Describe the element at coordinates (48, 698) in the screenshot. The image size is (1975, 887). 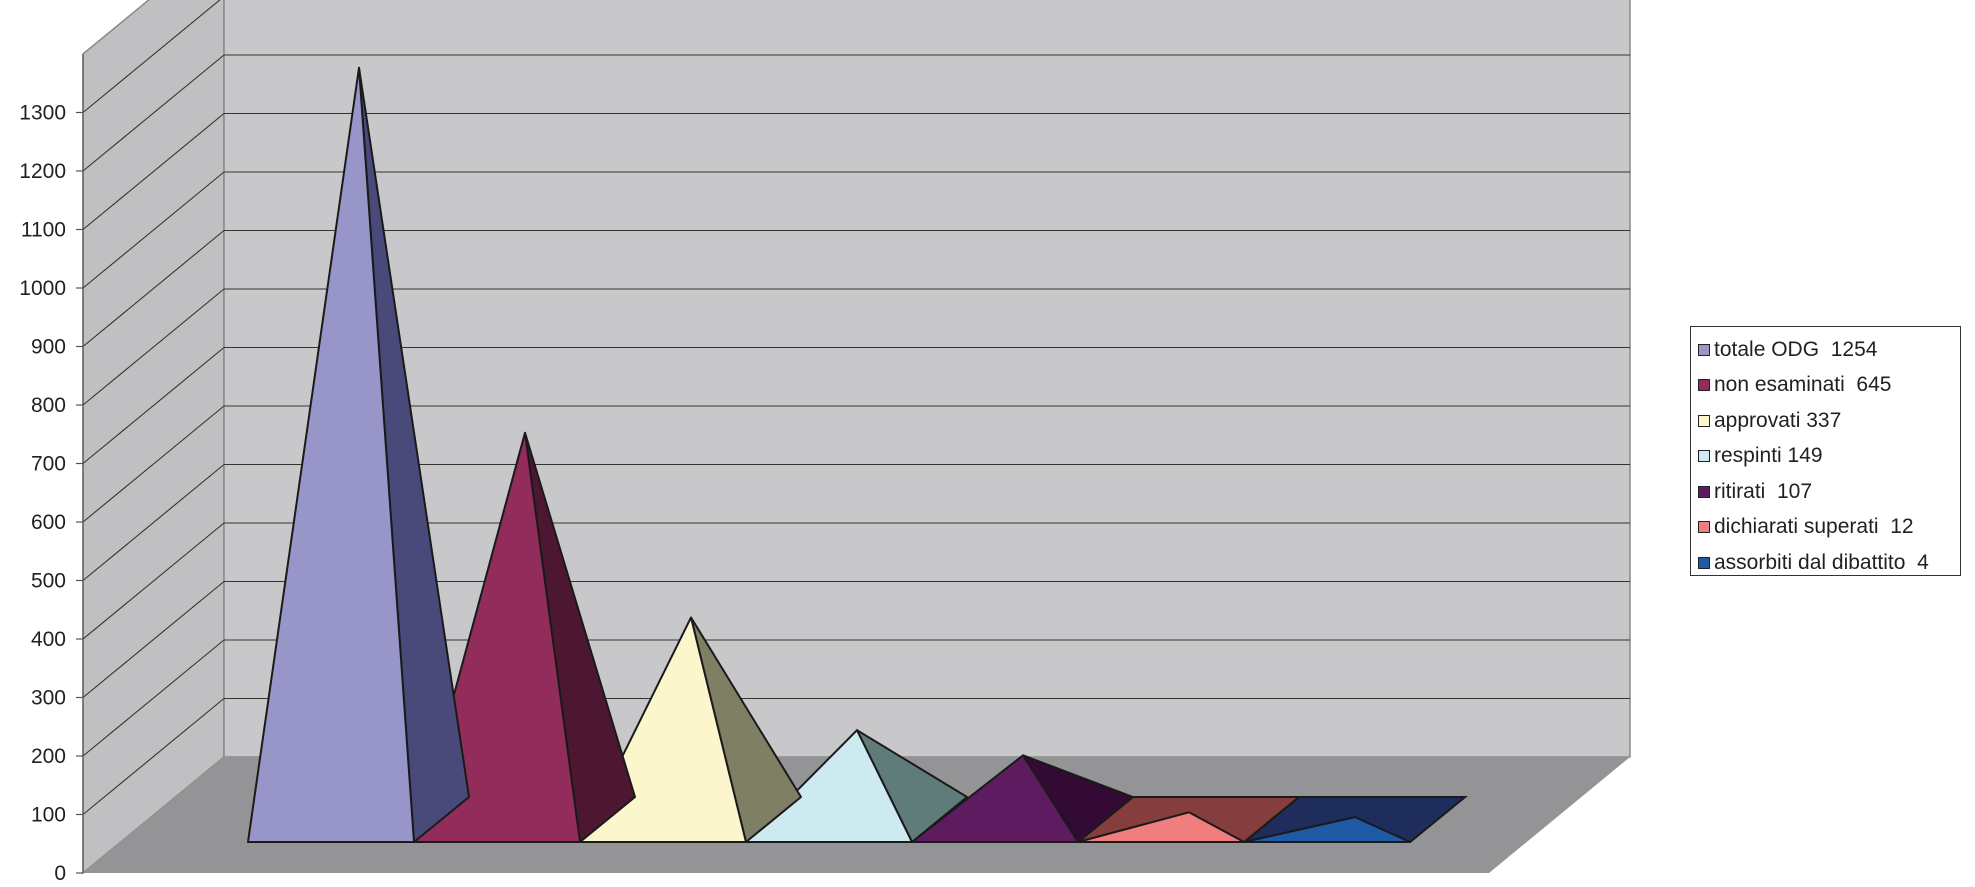
I see `y-tick-label: 300` at that location.